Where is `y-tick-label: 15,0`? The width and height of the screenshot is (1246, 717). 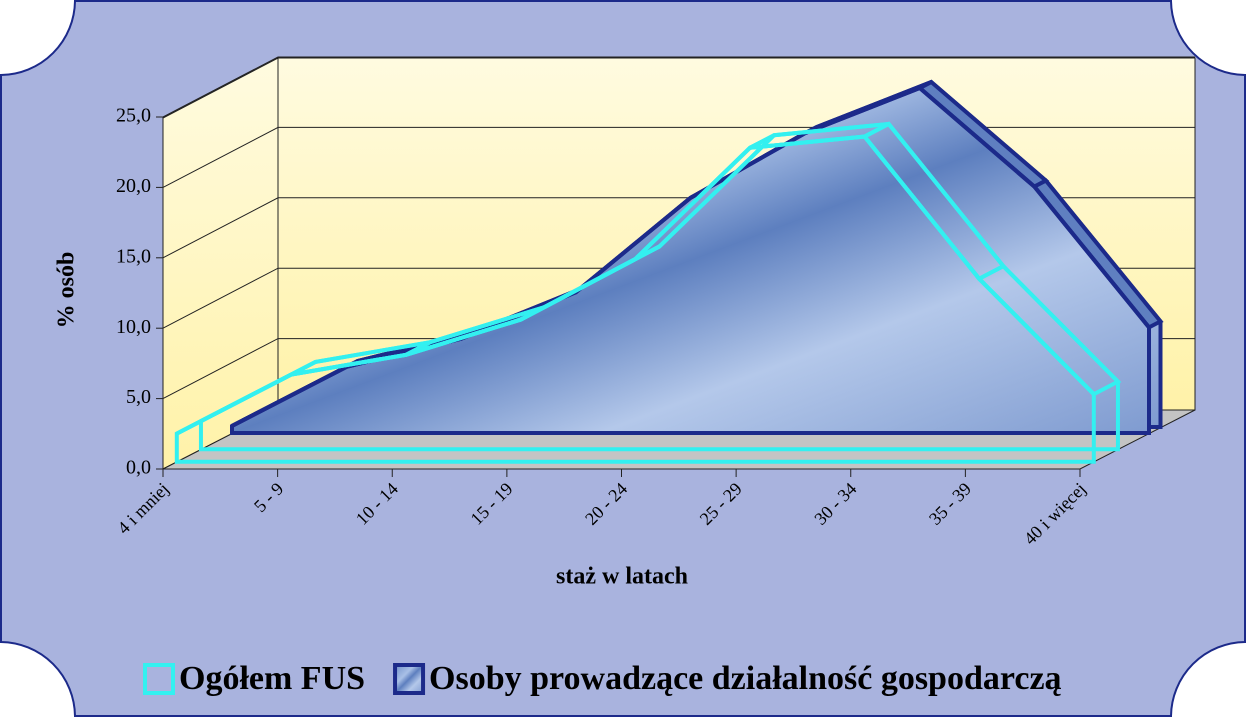 y-tick-label: 15,0 is located at coordinates (133, 256).